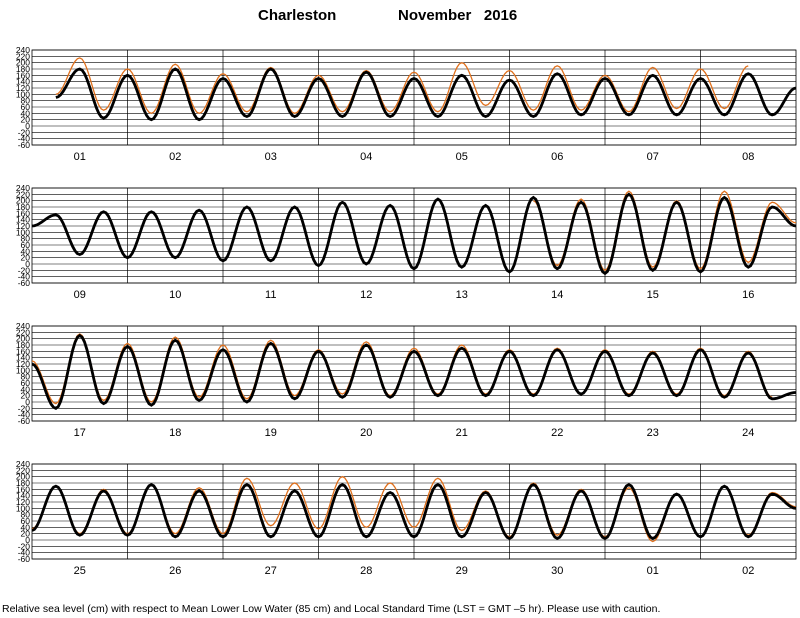 The height and width of the screenshot is (618, 800). I want to click on day-tick-label: 30, so click(557, 571).